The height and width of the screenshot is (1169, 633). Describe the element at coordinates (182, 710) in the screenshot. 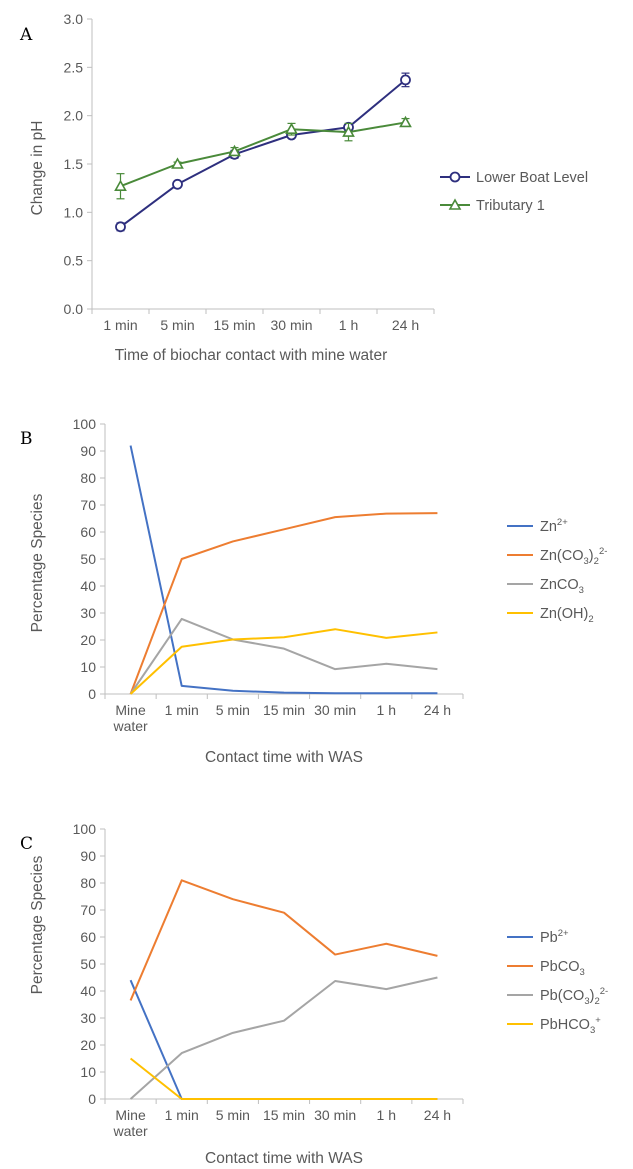

I see `panel-b-x-tick-label: 1 min` at that location.